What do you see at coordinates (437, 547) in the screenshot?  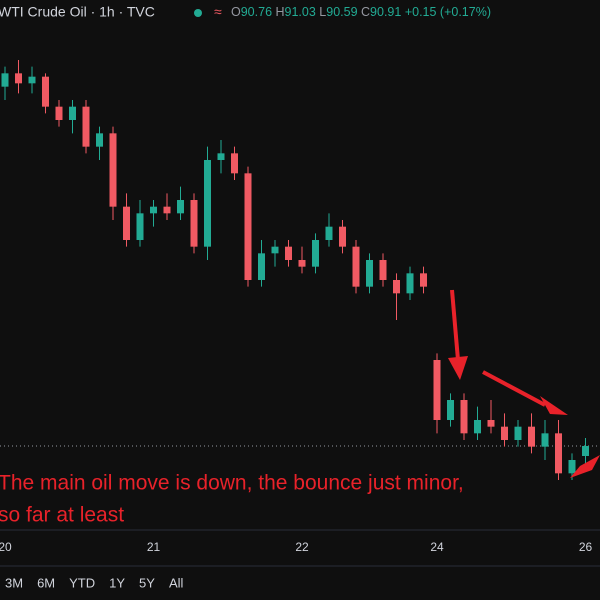 I see `x-tick-label: 24` at bounding box center [437, 547].